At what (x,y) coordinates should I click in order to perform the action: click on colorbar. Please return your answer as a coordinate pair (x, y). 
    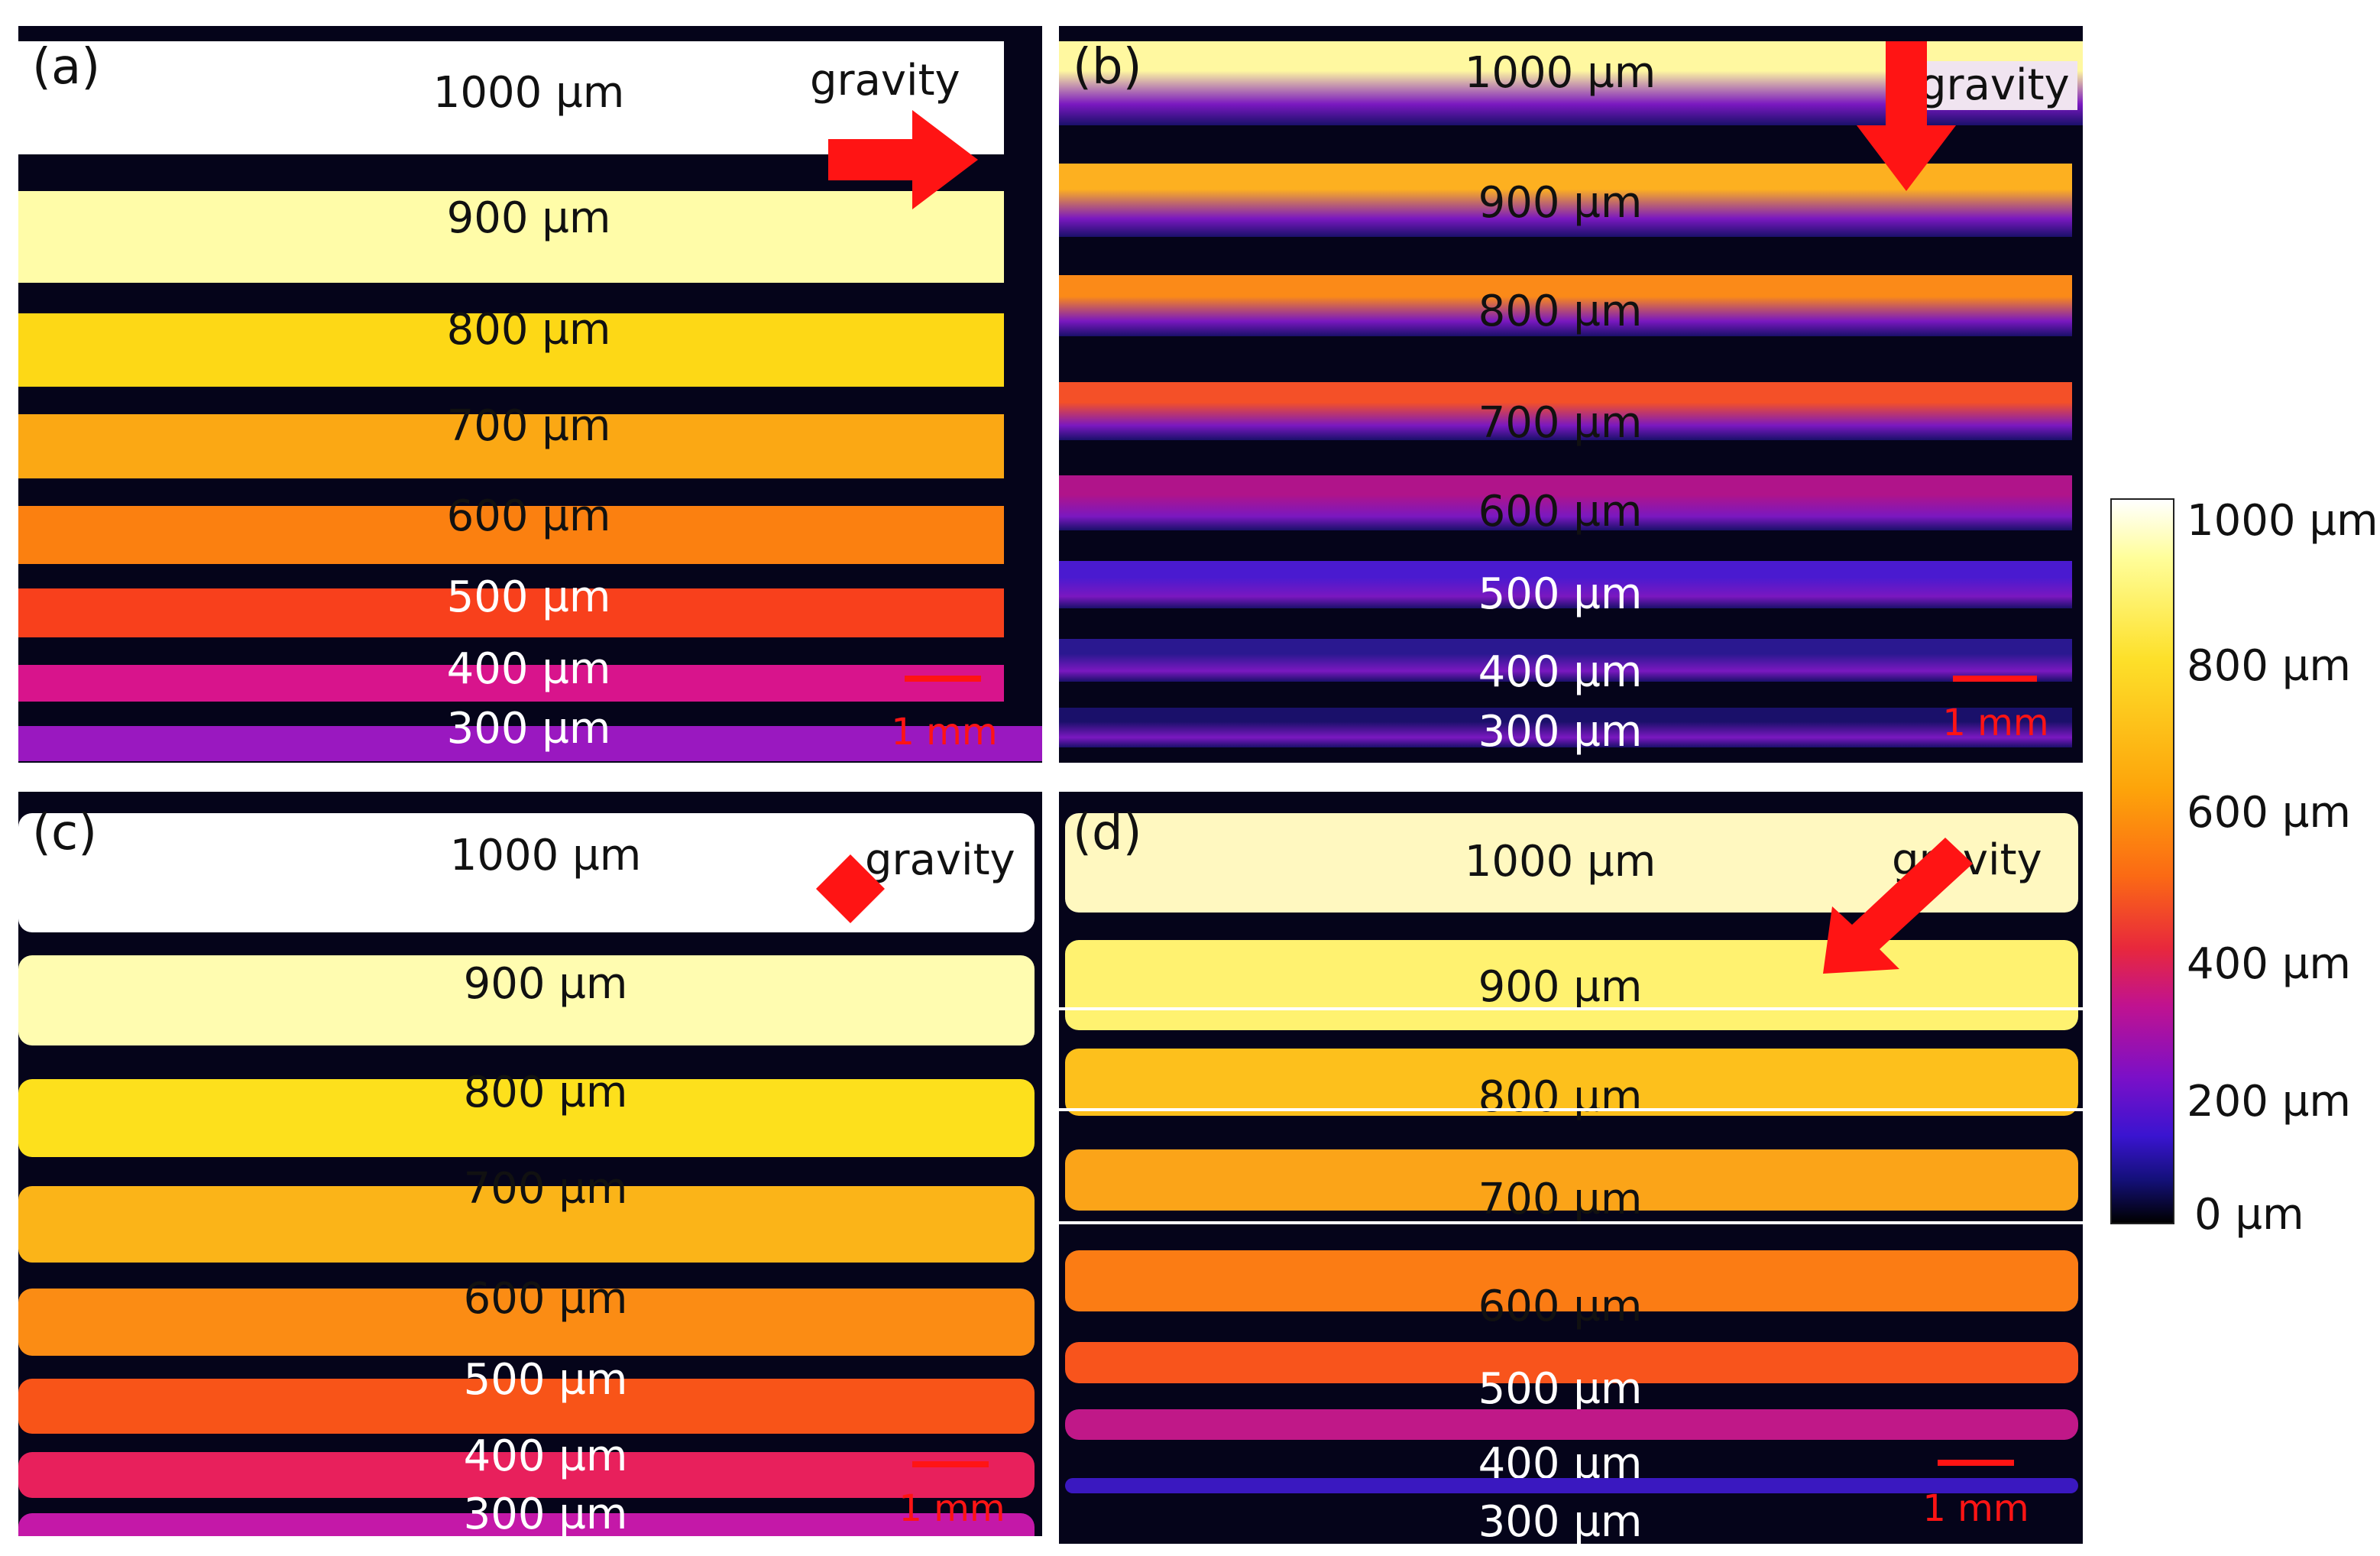
    Looking at the image, I should click on (2142, 861).